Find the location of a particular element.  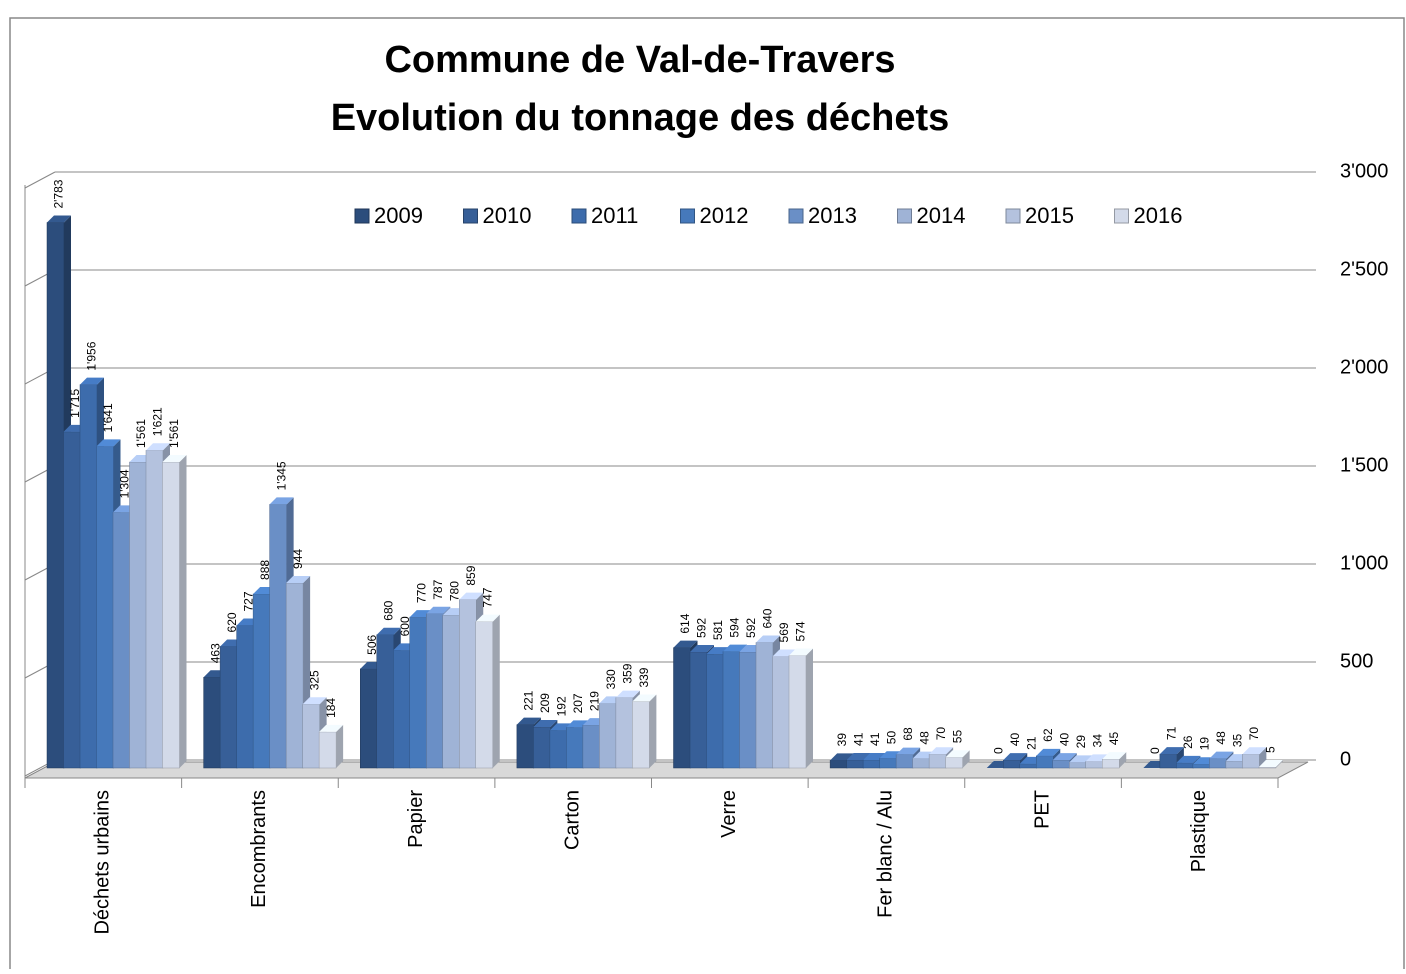

legend-label: 2012 is located at coordinates (724, 215).